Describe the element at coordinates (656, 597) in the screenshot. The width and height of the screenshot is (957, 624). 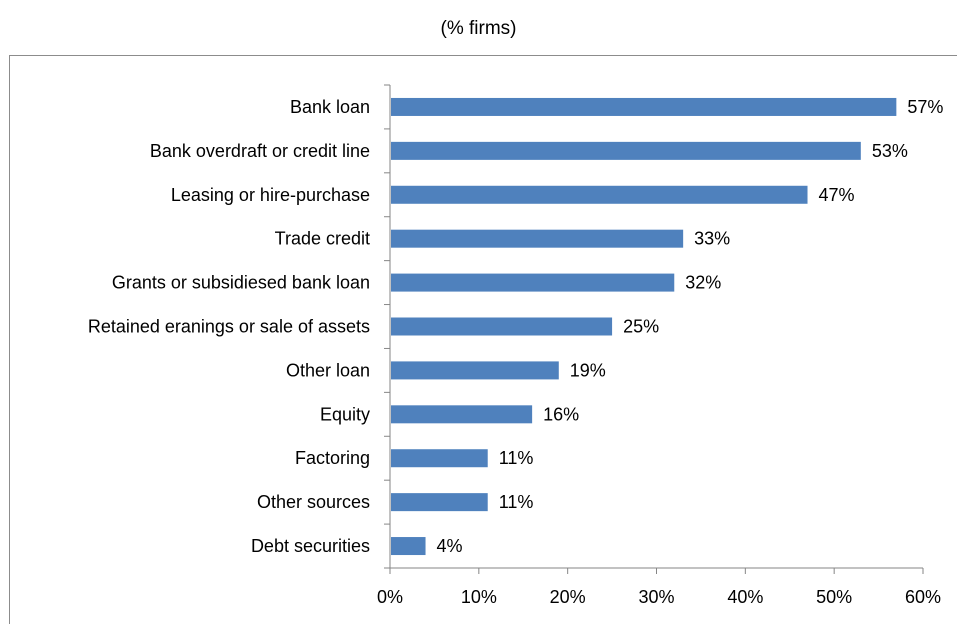
I see `x-tick-label: 30%` at that location.